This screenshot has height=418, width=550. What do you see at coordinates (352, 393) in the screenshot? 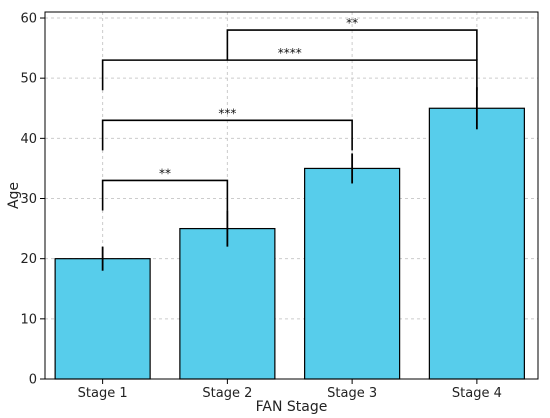
I see `x-tick-label: Stage 3` at bounding box center [352, 393].